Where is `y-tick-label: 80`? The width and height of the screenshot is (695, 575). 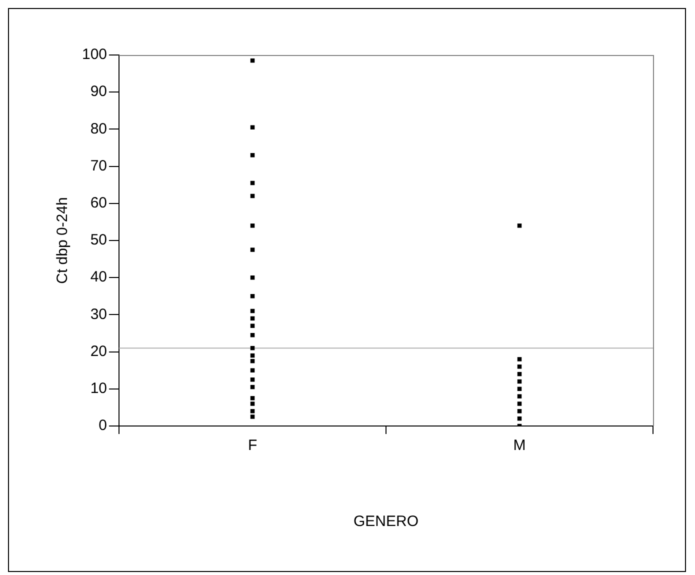 y-tick-label: 80 is located at coordinates (99, 129).